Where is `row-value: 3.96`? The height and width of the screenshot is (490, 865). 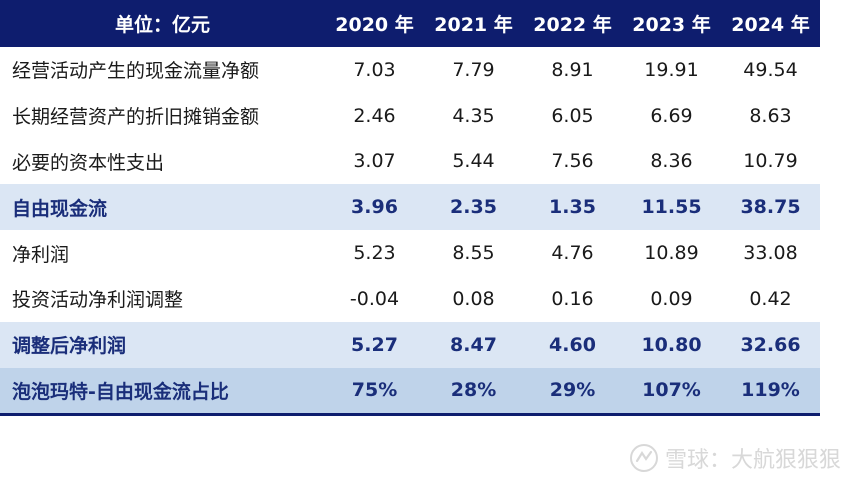 row-value: 3.96 is located at coordinates (374, 207).